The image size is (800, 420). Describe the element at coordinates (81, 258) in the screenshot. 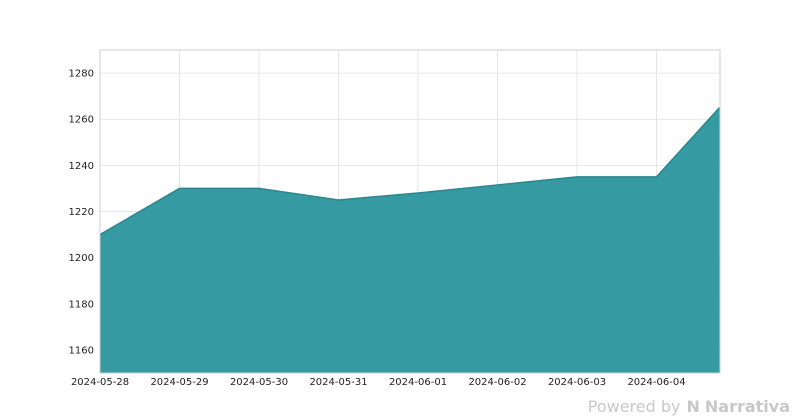

I see `y-tick-label: 1200` at that location.